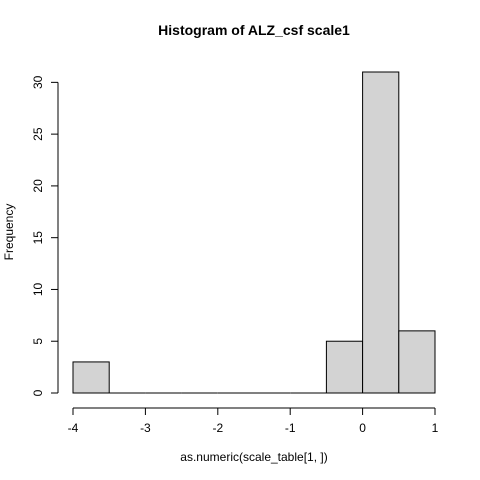 Image resolution: width=480 pixels, height=480 pixels. Describe the element at coordinates (38, 289) in the screenshot. I see `y-tick-label: 10` at that location.